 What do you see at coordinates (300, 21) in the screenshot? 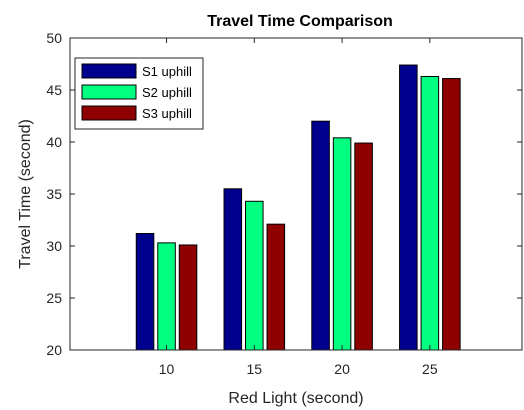
I see `chart-title: Travel Time Comparison` at bounding box center [300, 21].